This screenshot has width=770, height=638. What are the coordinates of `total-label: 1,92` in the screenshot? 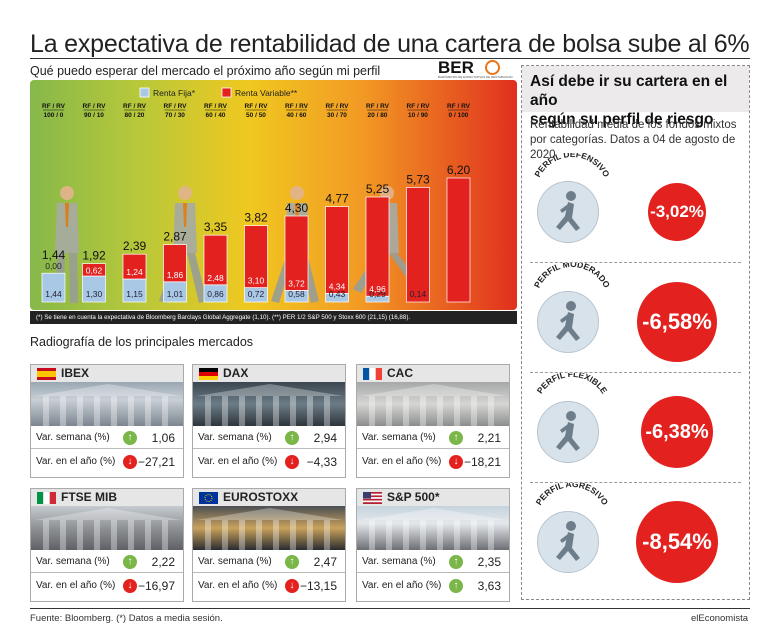 It's located at (94, 256).